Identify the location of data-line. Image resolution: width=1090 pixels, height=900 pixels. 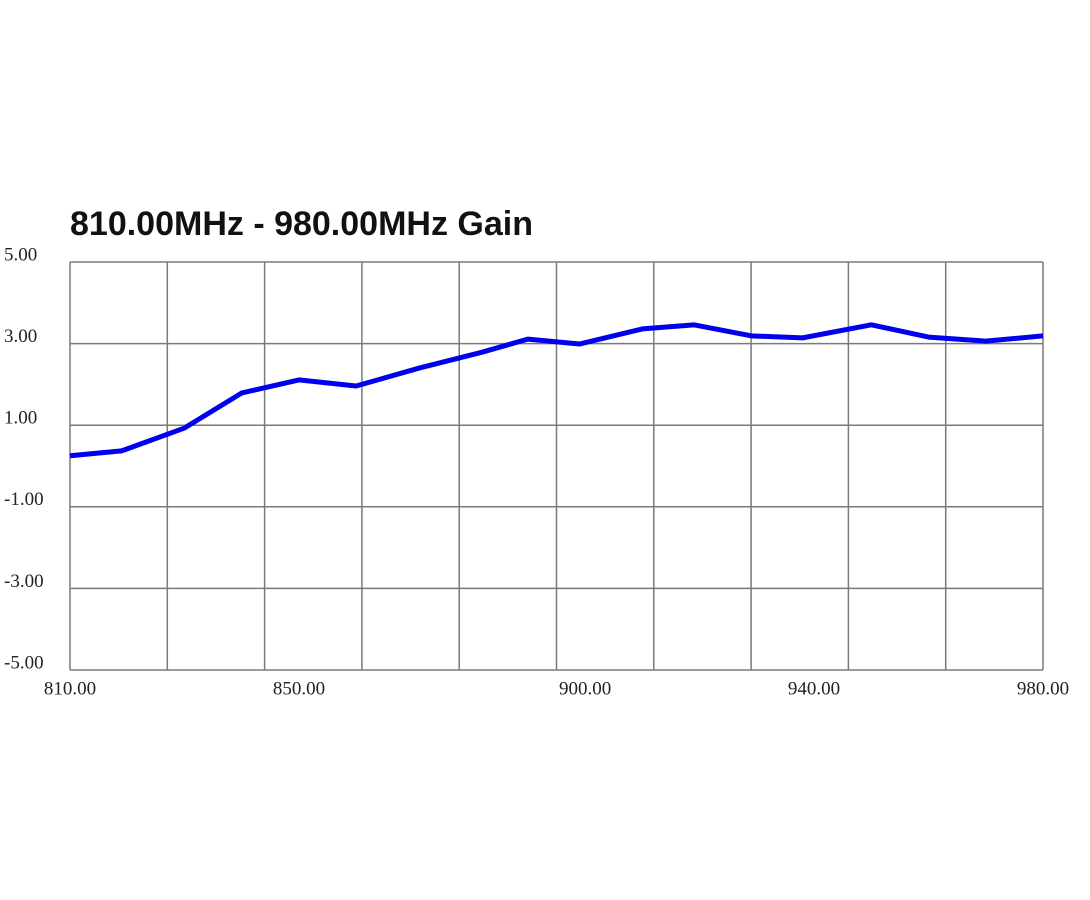
(556, 390).